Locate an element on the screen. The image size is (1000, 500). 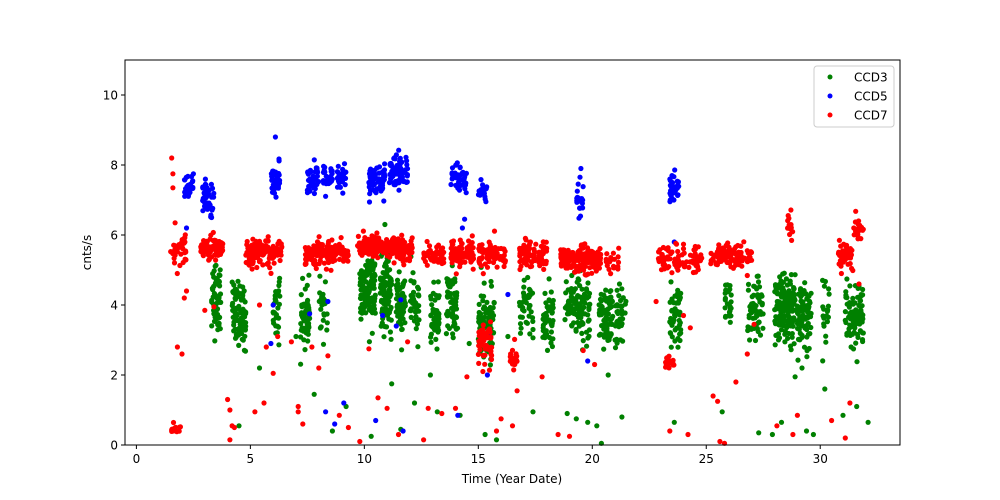
legend-label-ccd7: CCD7 is located at coordinates (871, 116).